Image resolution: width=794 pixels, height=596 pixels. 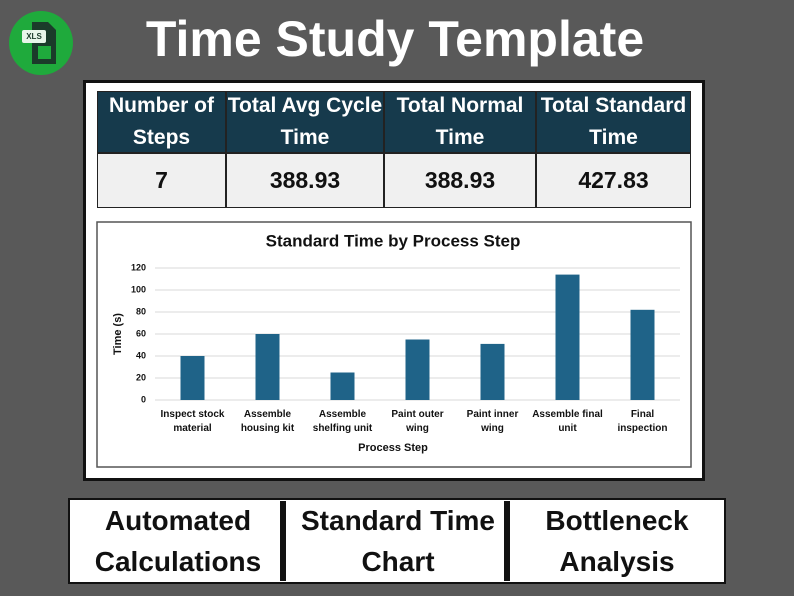 What do you see at coordinates (143, 399) in the screenshot?
I see `y-tick-label: 0` at bounding box center [143, 399].